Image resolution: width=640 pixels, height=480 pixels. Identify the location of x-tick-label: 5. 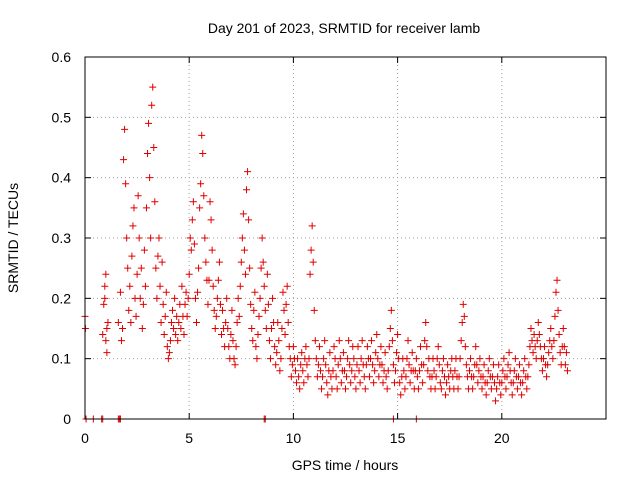
(189, 438).